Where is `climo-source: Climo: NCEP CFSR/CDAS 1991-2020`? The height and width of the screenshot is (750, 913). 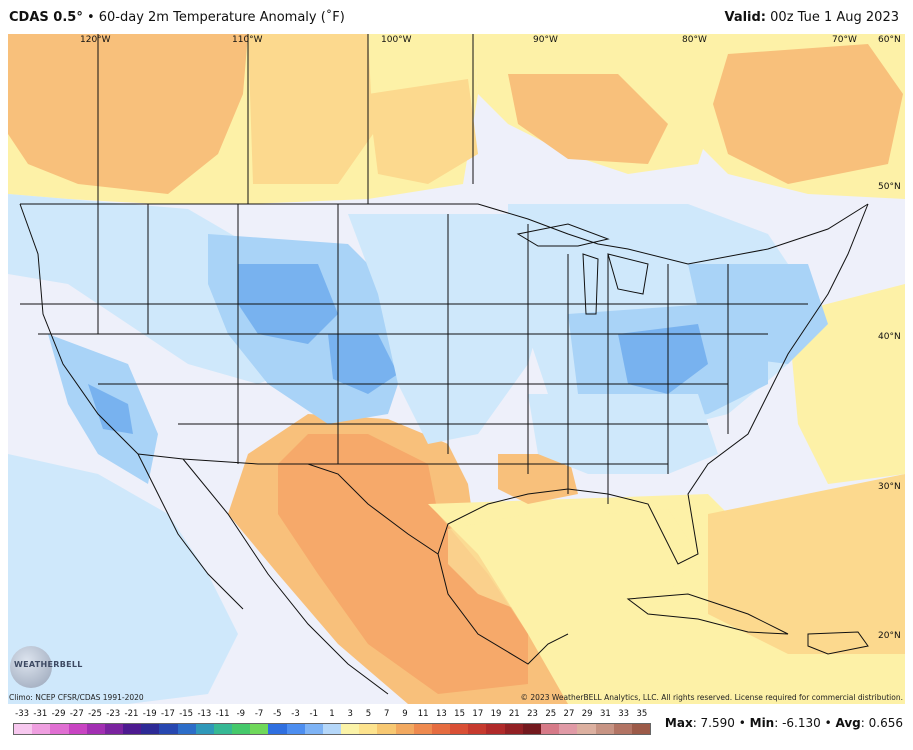
climo-source: Climo: NCEP CFSR/CDAS 1991-2020 is located at coordinates (76, 697).